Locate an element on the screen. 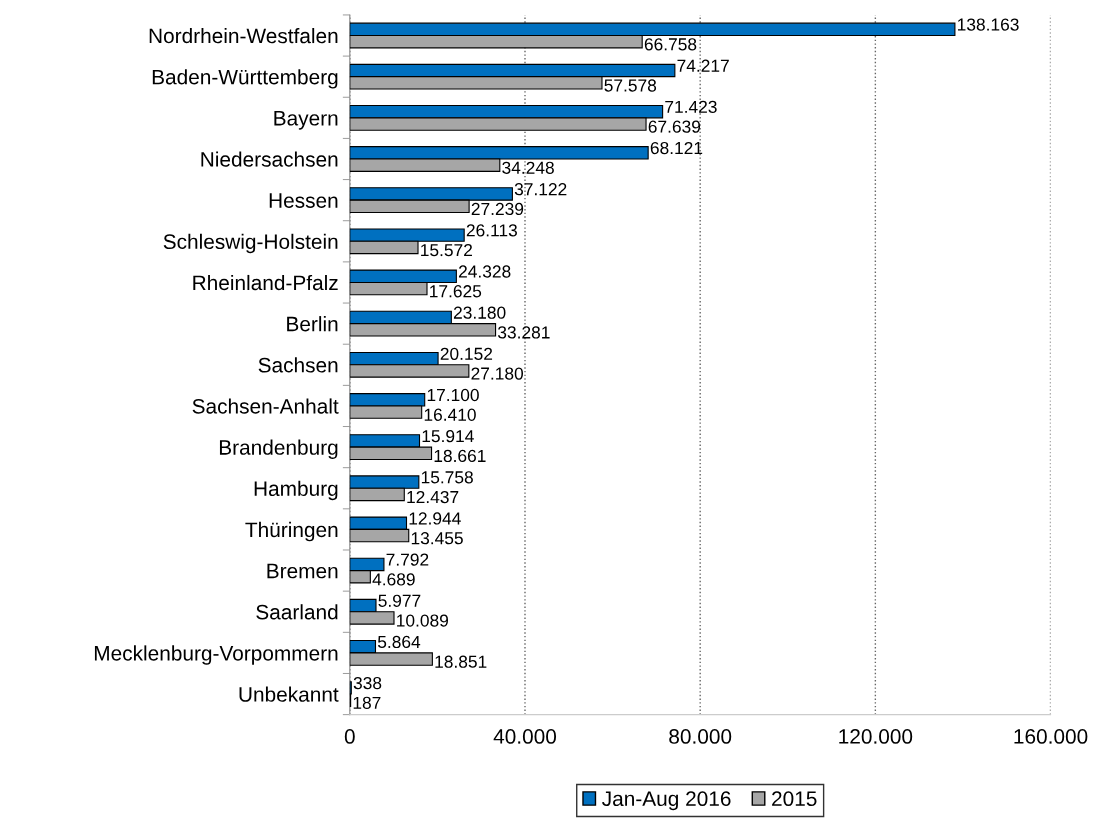  data-label: 27.180 is located at coordinates (497, 373).